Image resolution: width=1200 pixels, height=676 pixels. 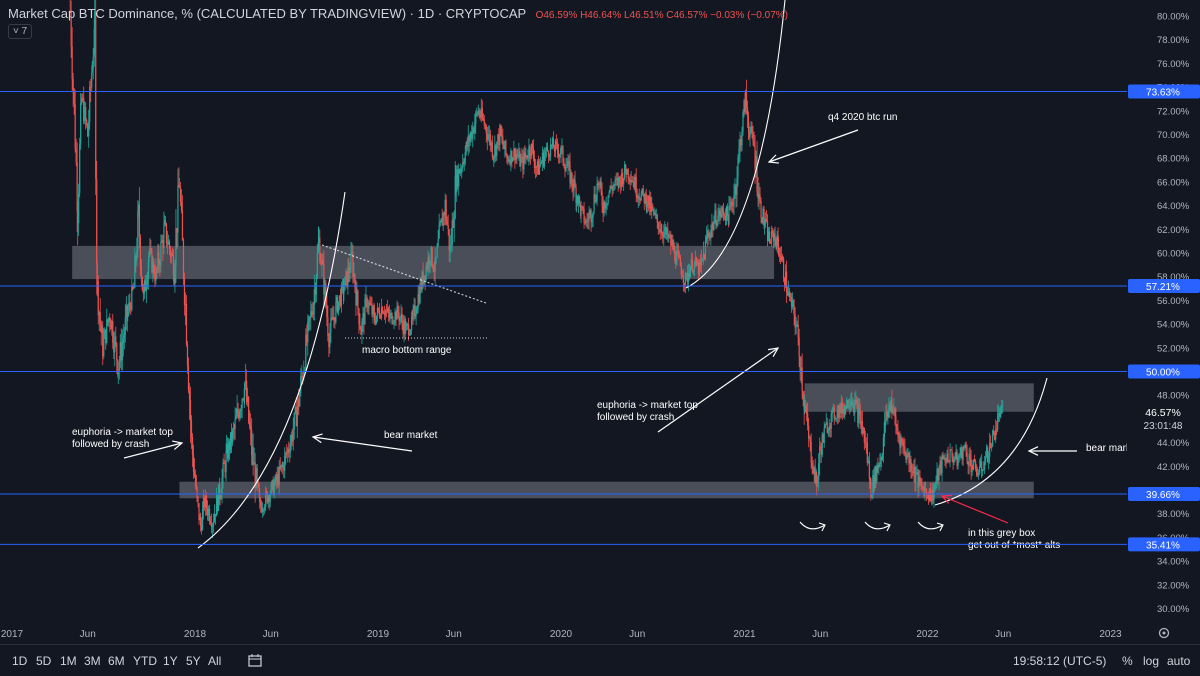 What do you see at coordinates (1164, 633) in the screenshot?
I see `settings-icon` at bounding box center [1164, 633].